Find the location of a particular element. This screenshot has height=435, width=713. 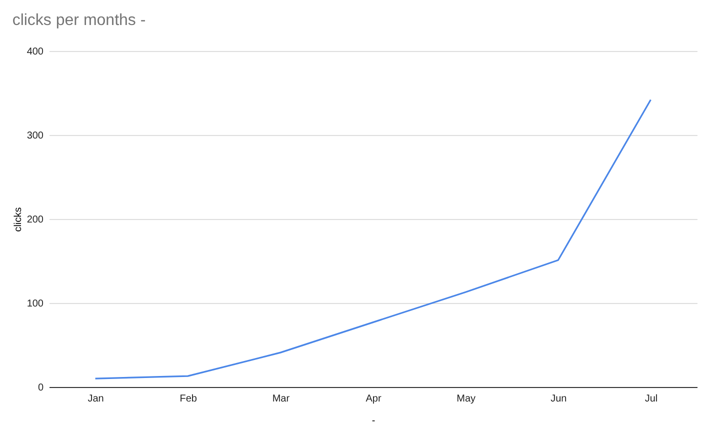

x-tick-label: Apr is located at coordinates (374, 399).